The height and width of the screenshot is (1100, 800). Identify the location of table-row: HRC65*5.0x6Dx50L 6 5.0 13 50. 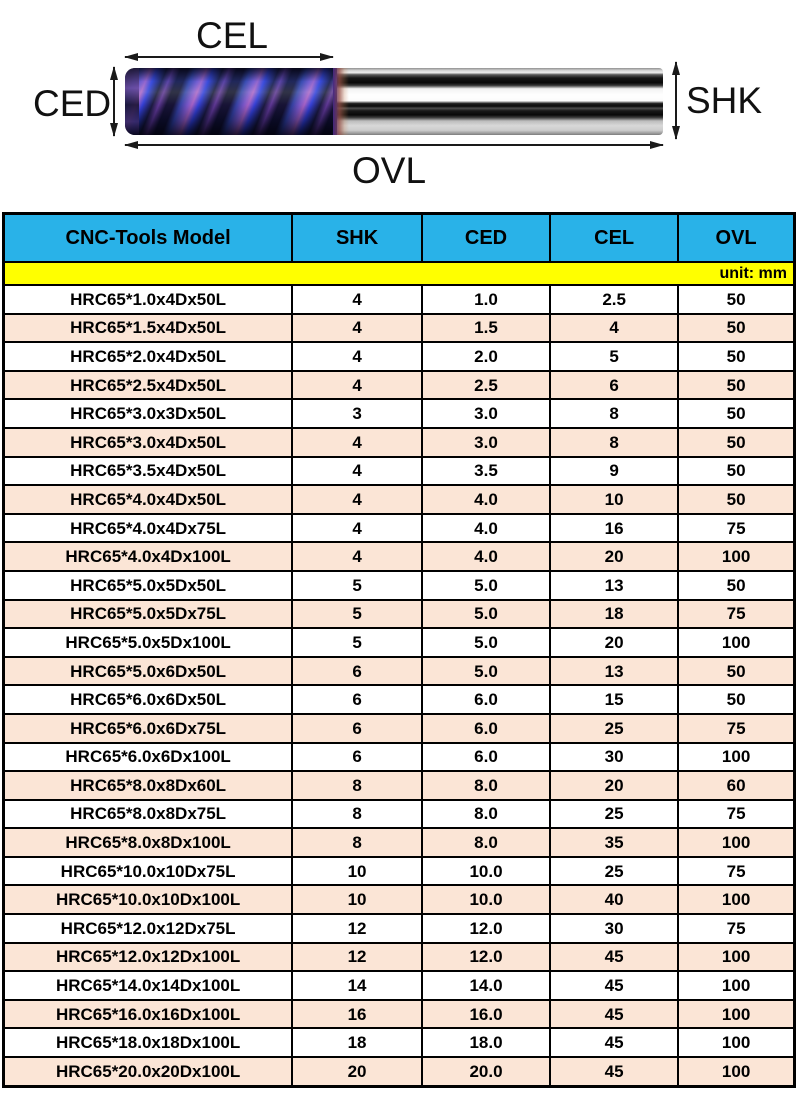
(399, 671).